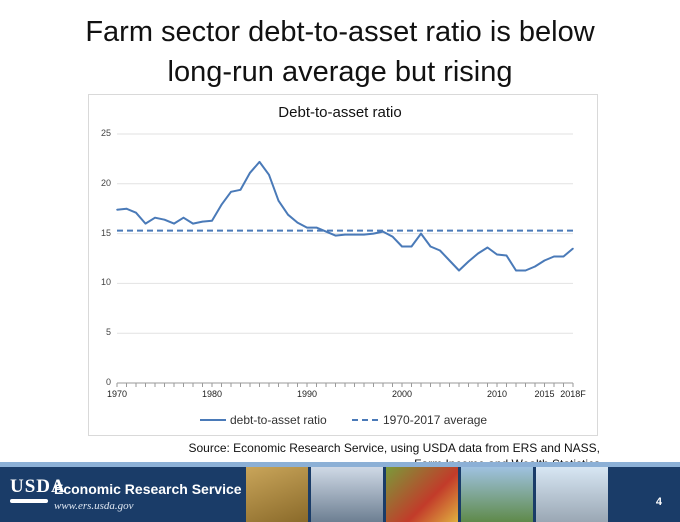 The height and width of the screenshot is (522, 680). I want to click on x-tick-label: 2000, so click(402, 394).